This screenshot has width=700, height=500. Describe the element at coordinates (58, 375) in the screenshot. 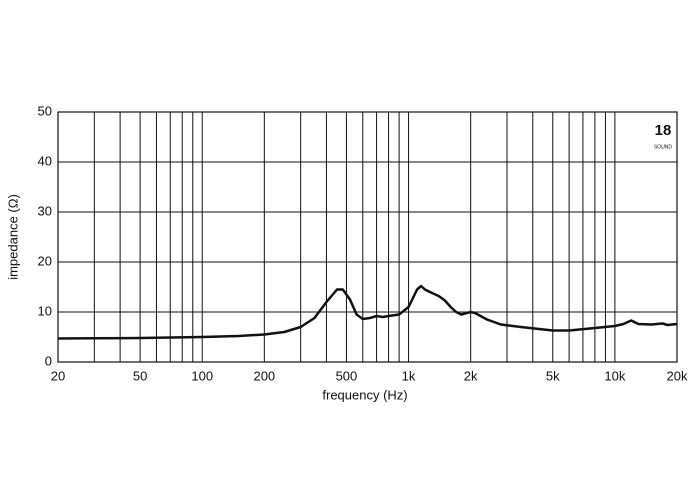

I see `x-tick-label: 20` at that location.